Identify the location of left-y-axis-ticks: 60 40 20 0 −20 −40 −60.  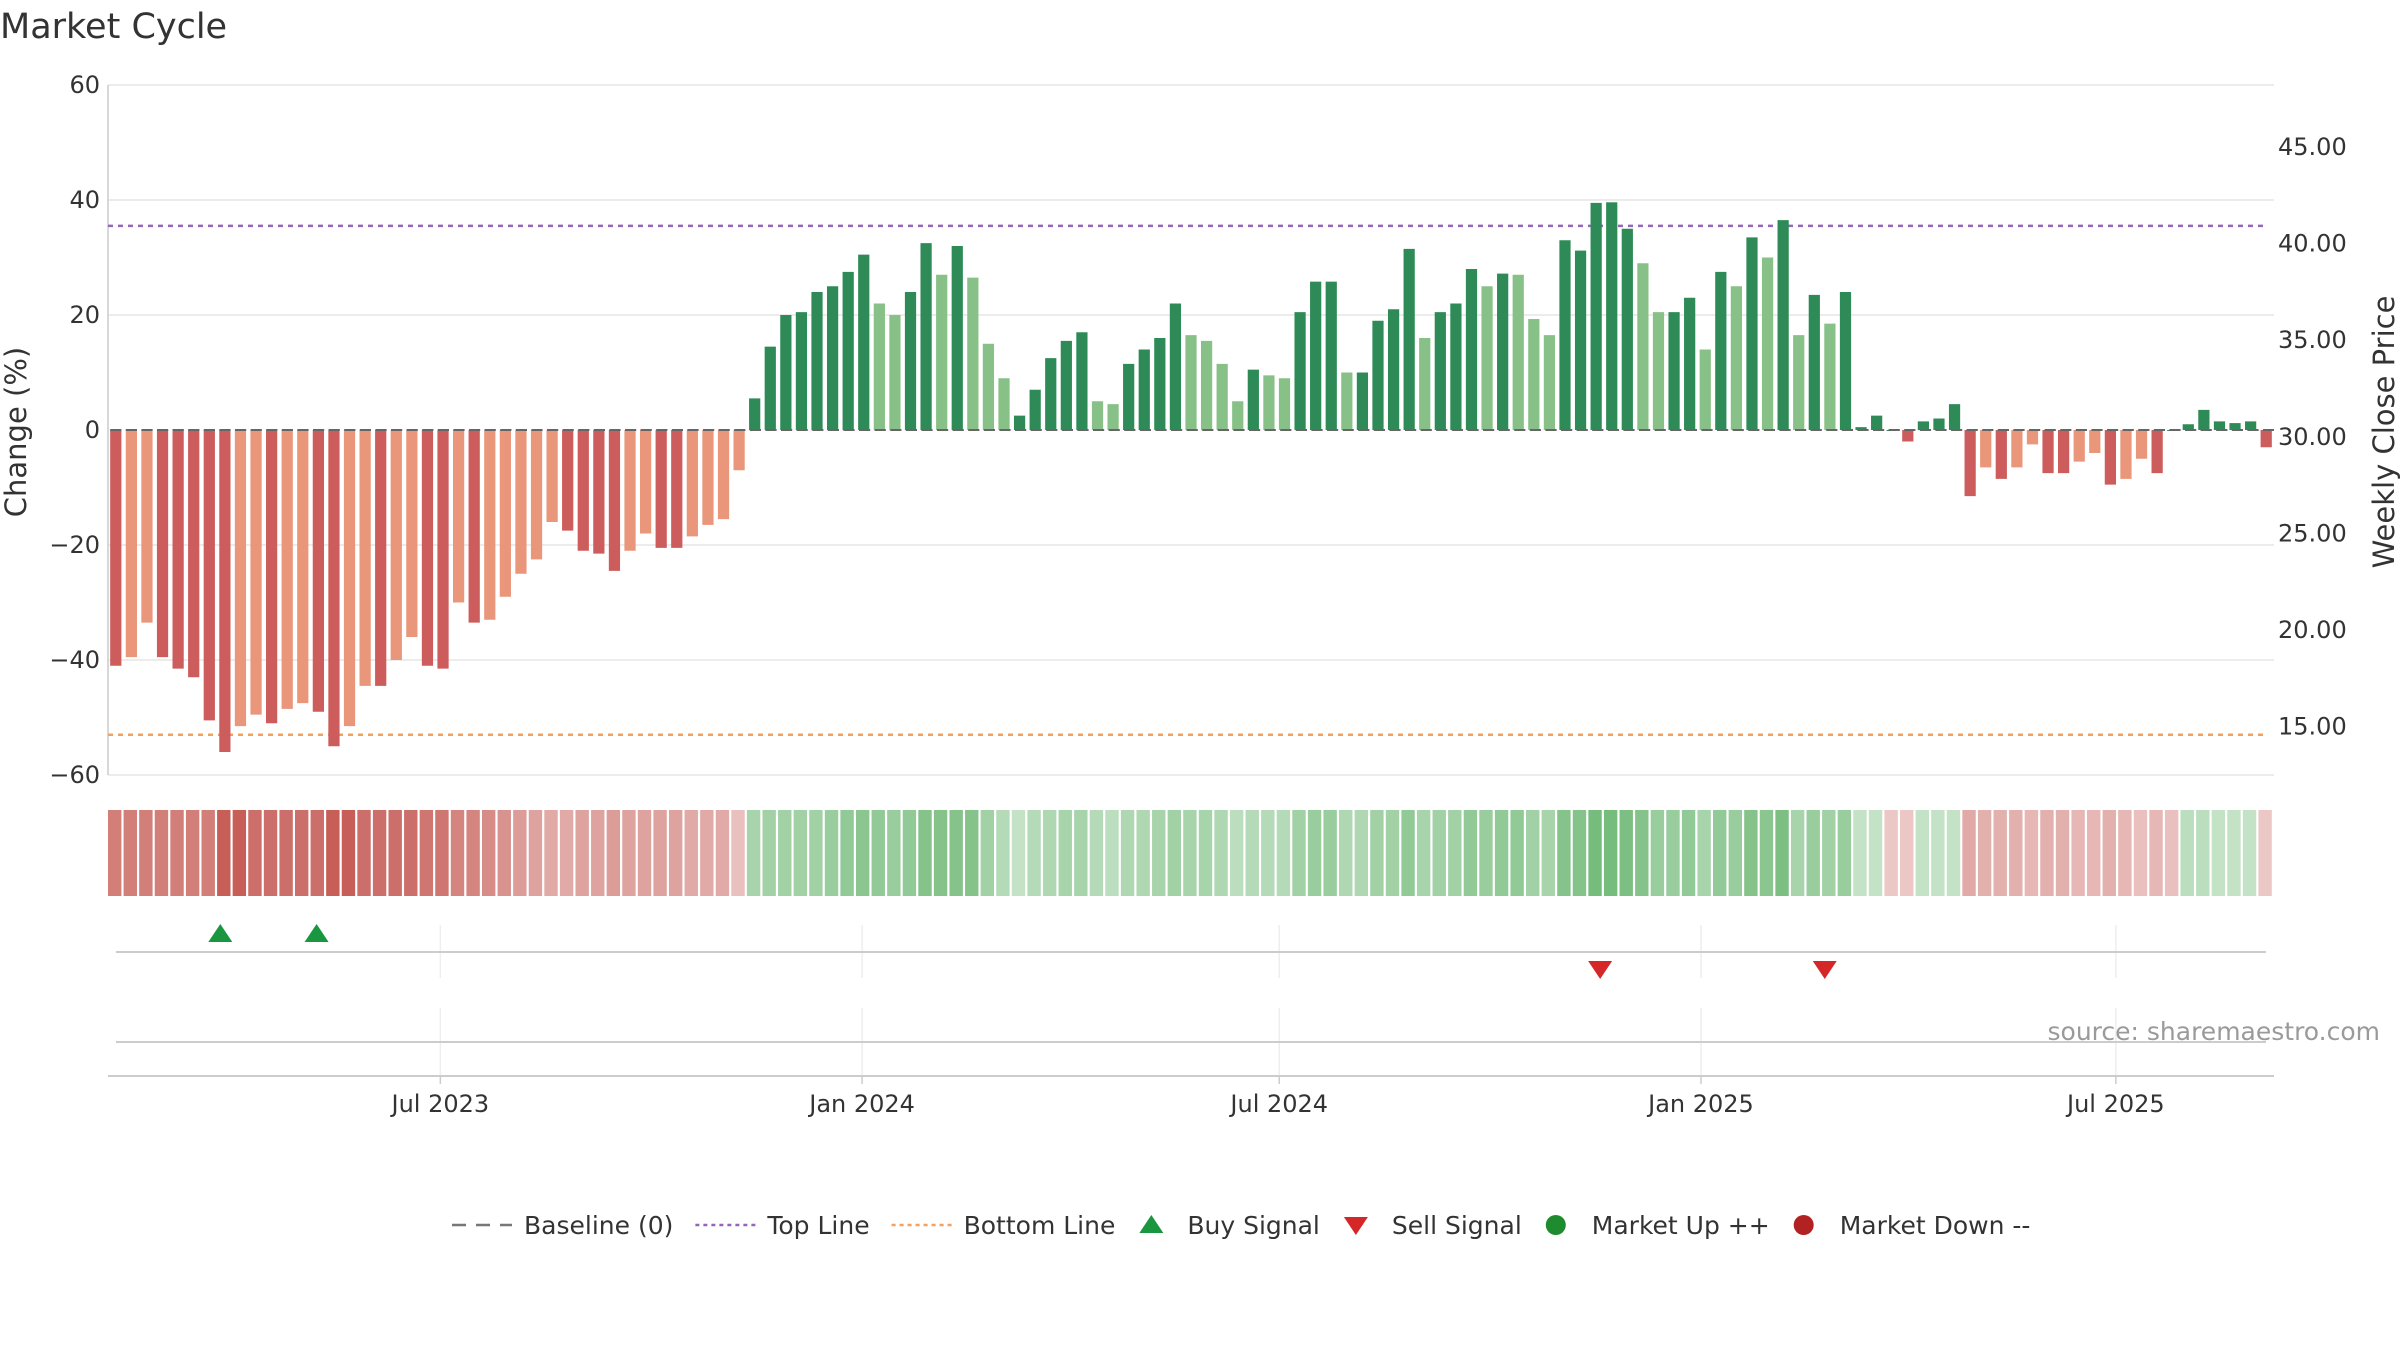
(74, 430).